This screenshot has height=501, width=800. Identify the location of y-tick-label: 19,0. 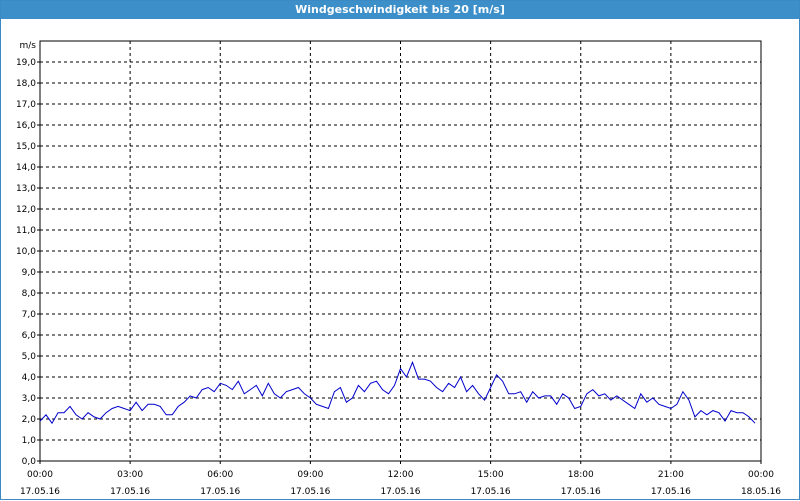
(26, 63).